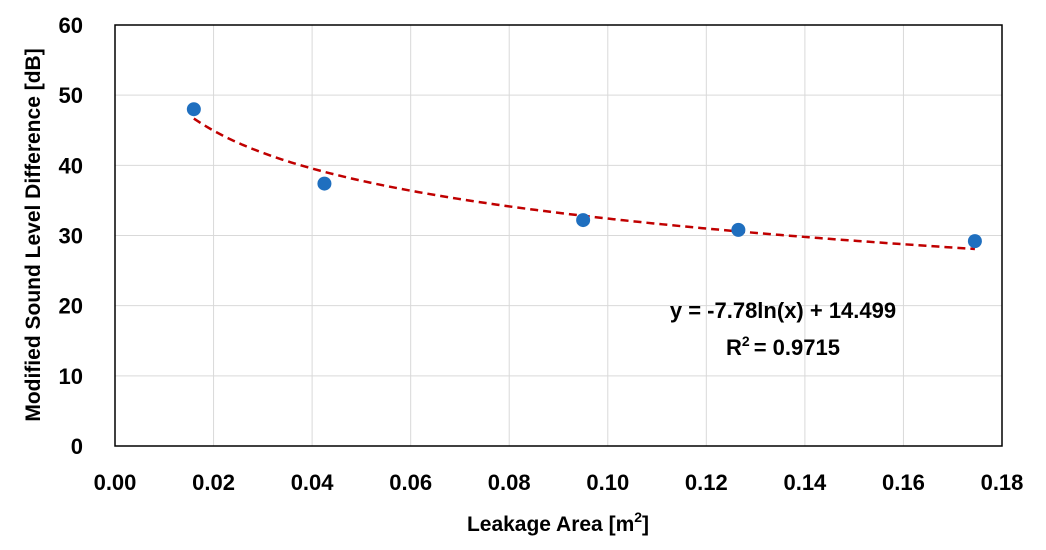  Describe the element at coordinates (71, 376) in the screenshot. I see `y-tick-label: 10` at that location.